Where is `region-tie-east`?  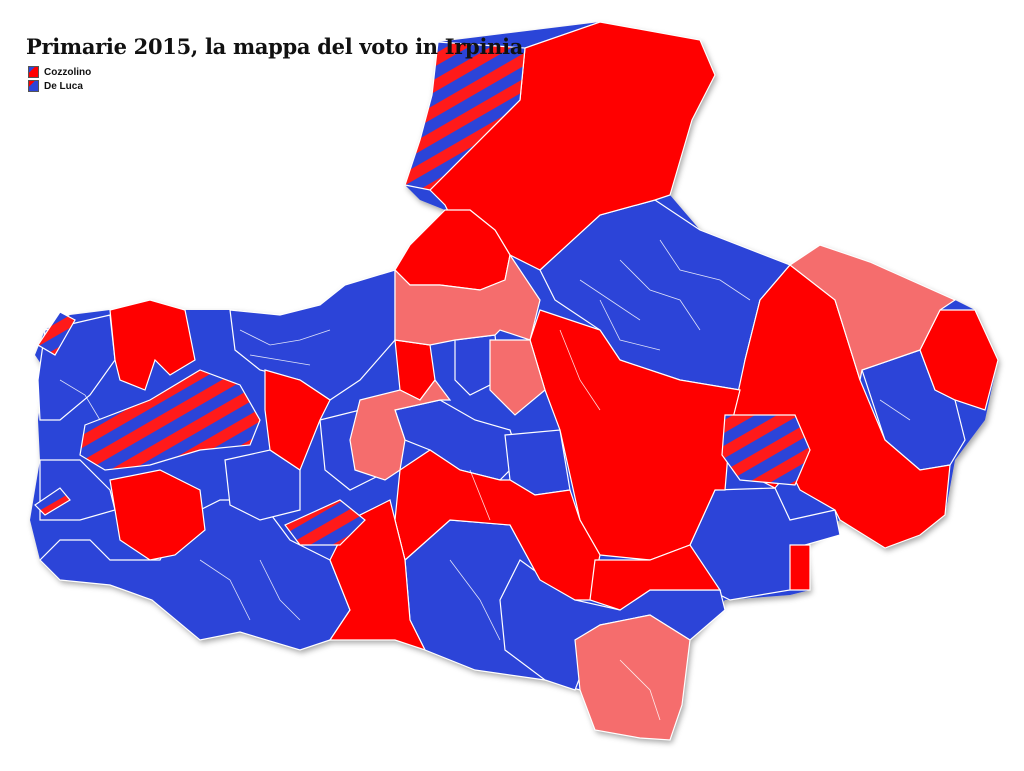
region-tie-east is located at coordinates (766, 450).